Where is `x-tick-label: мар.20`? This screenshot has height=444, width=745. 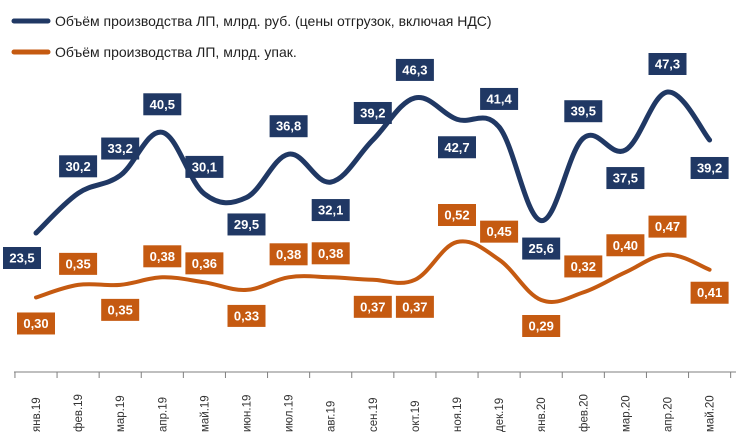 x-tick-label: мар.20 is located at coordinates (626, 413).